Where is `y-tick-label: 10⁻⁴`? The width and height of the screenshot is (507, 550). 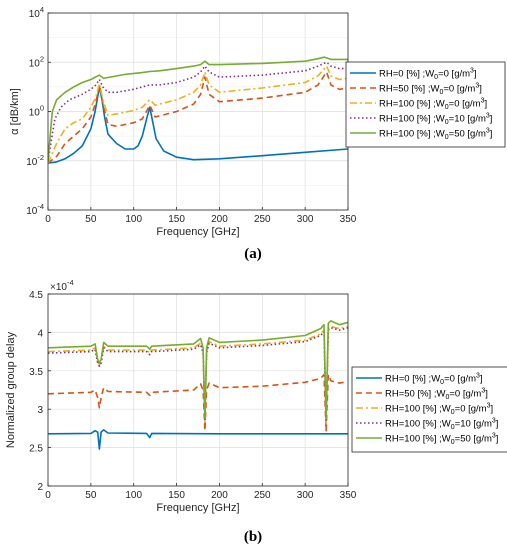 y-tick-label: 10⁻⁴ is located at coordinates (35, 209).